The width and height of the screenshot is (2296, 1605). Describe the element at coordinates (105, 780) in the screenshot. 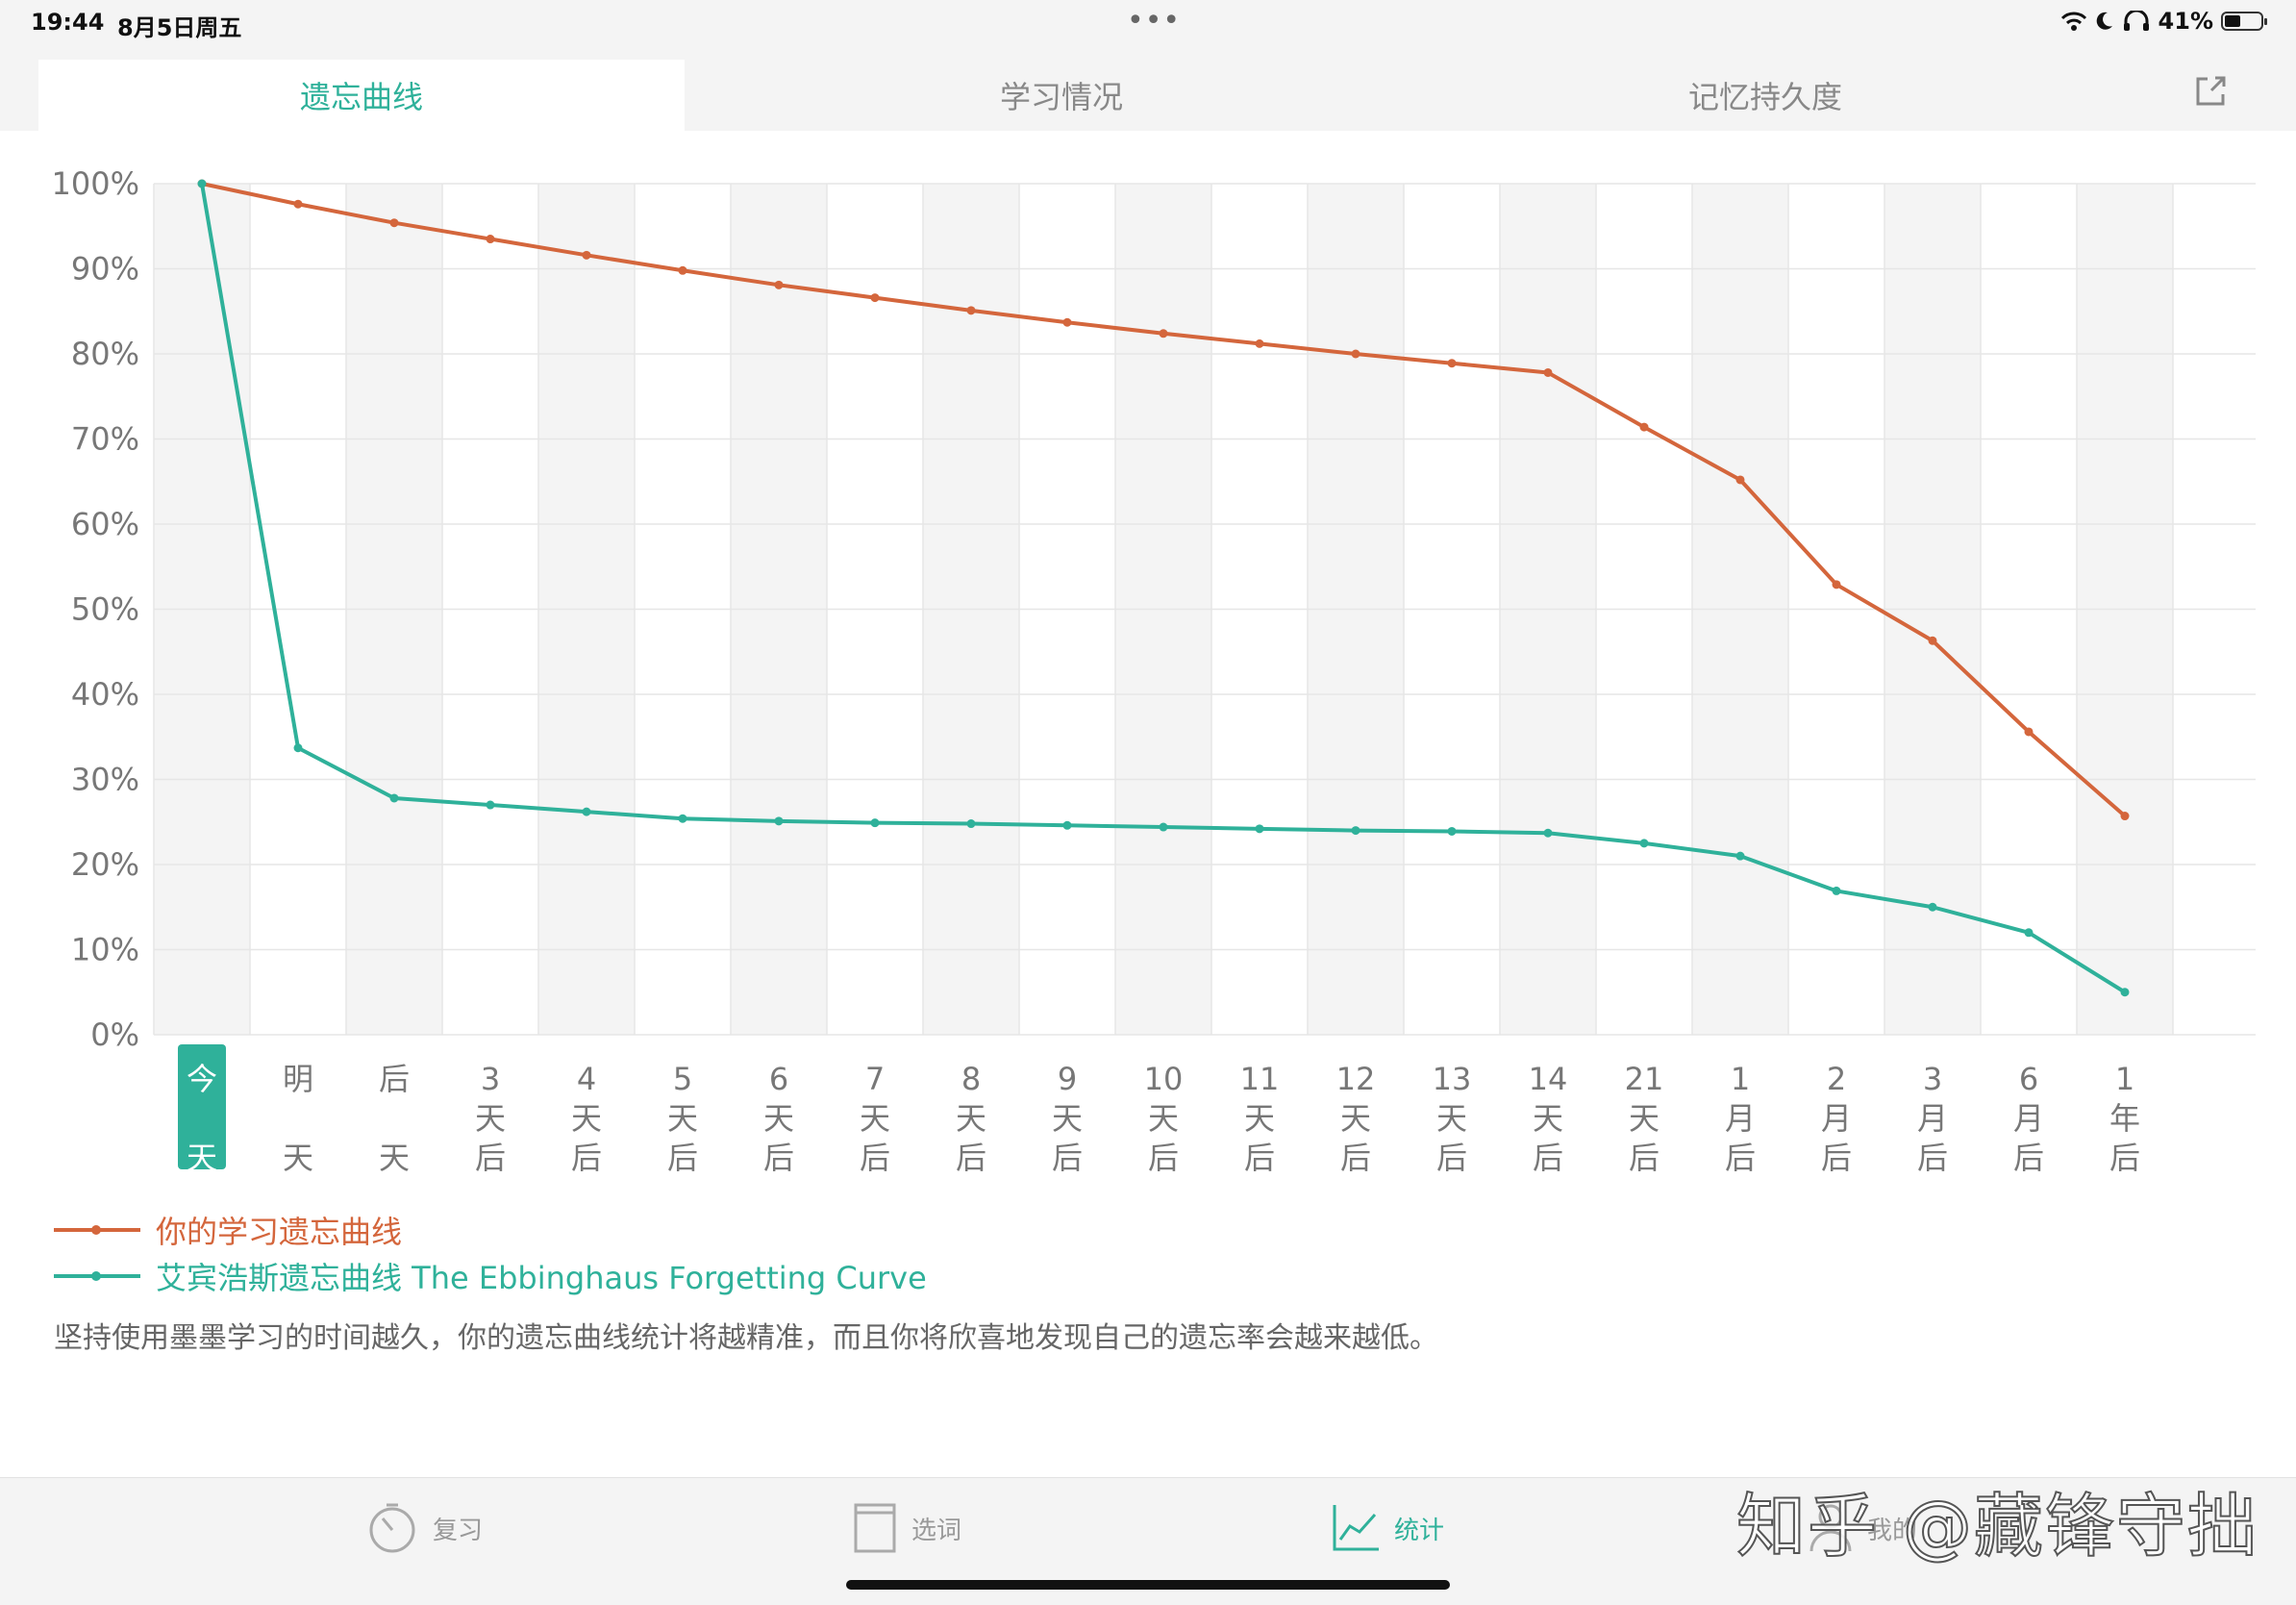

I see `y-tick-label: 30%` at that location.